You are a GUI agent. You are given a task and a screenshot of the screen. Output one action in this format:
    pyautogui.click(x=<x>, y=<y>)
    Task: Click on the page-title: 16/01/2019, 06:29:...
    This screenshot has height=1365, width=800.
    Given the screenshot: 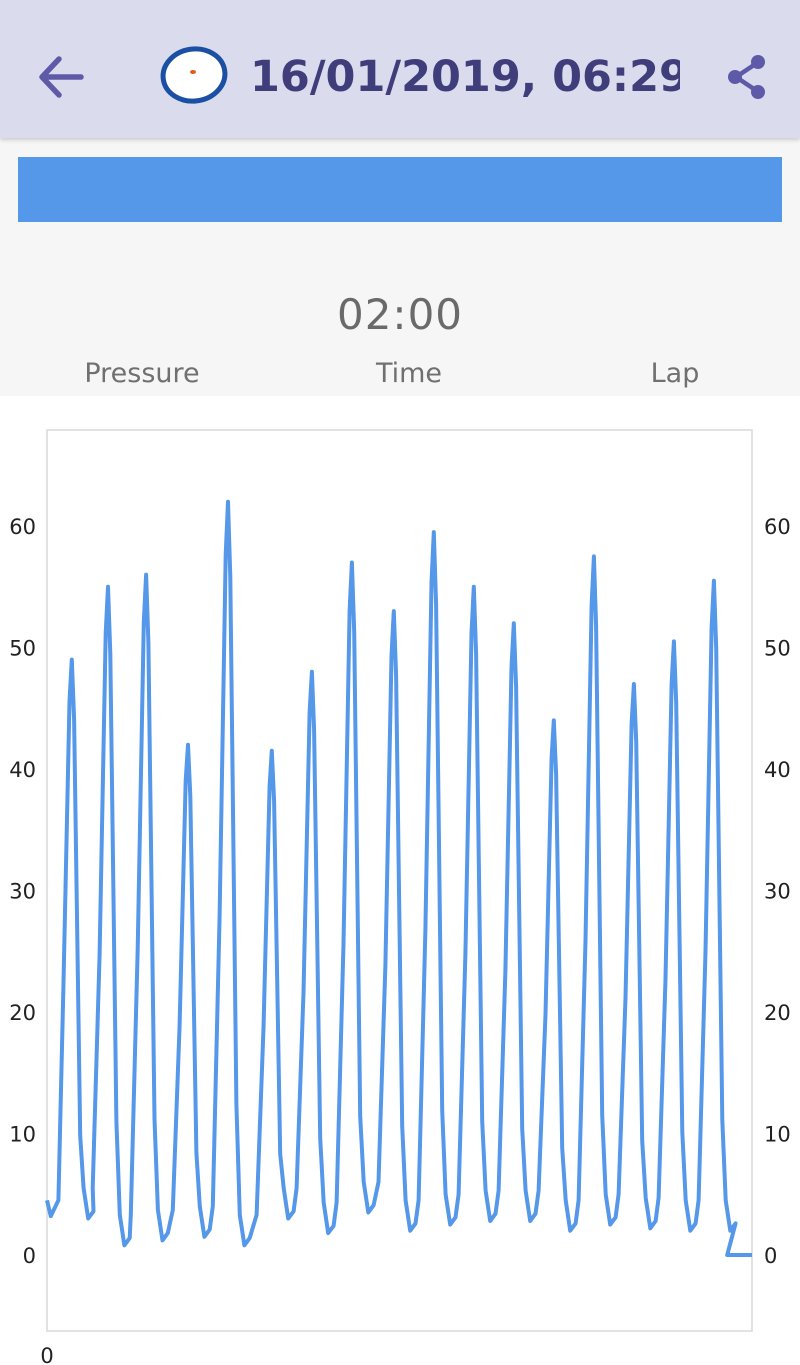 What is the action you would take?
    pyautogui.click(x=465, y=77)
    